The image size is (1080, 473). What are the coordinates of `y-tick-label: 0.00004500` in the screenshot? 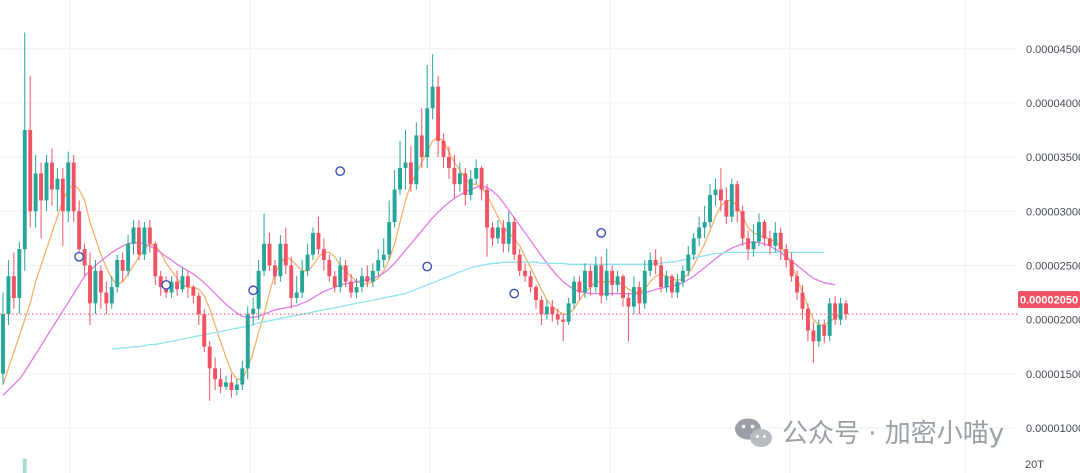 It's located at (1053, 50).